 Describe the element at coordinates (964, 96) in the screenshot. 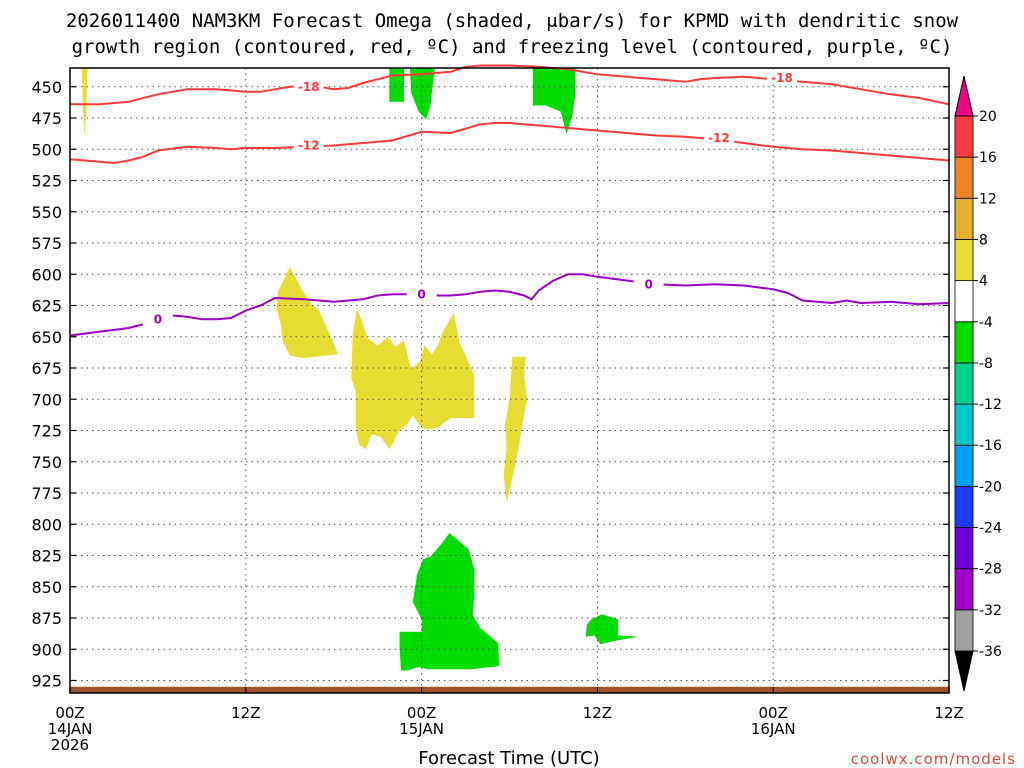

I see `colorbar-top-arrow` at that location.